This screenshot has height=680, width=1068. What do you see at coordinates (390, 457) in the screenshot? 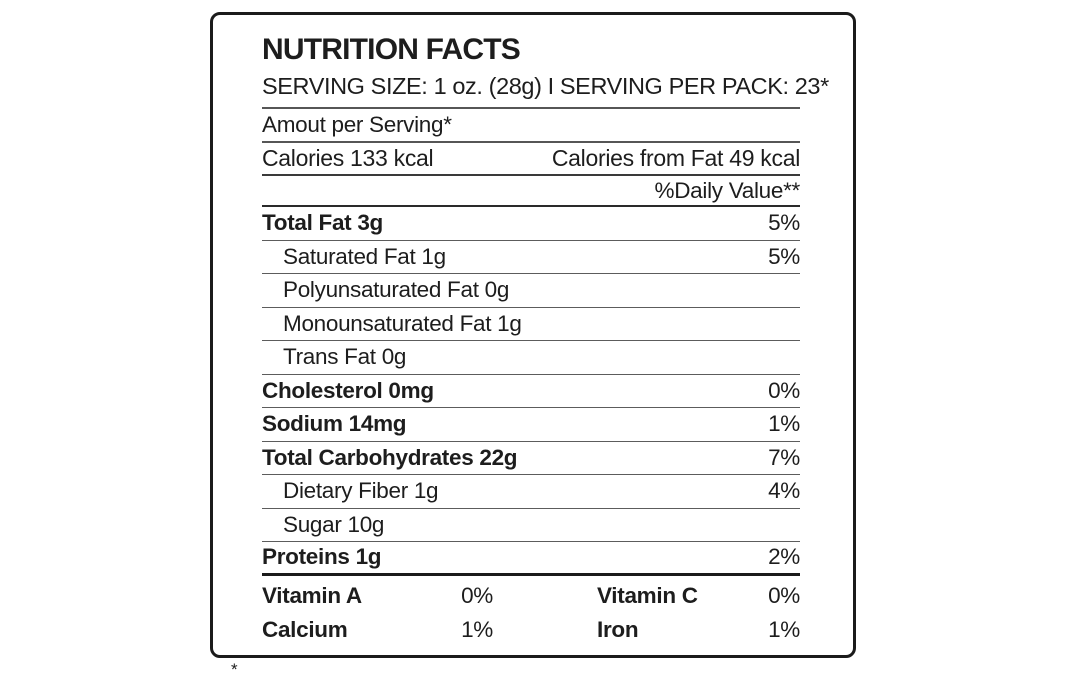
I see `nutrient-label: Total Carbohydrates 22g` at bounding box center [390, 457].